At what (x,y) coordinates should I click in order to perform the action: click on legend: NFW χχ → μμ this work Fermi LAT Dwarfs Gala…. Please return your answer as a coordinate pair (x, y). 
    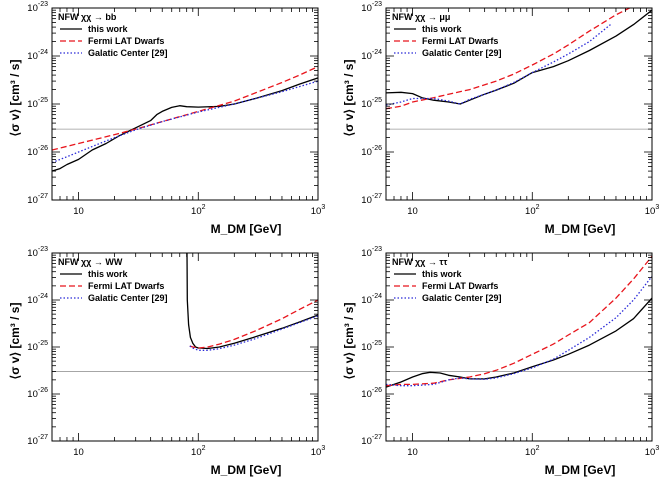
    Looking at the image, I should click on (447, 35).